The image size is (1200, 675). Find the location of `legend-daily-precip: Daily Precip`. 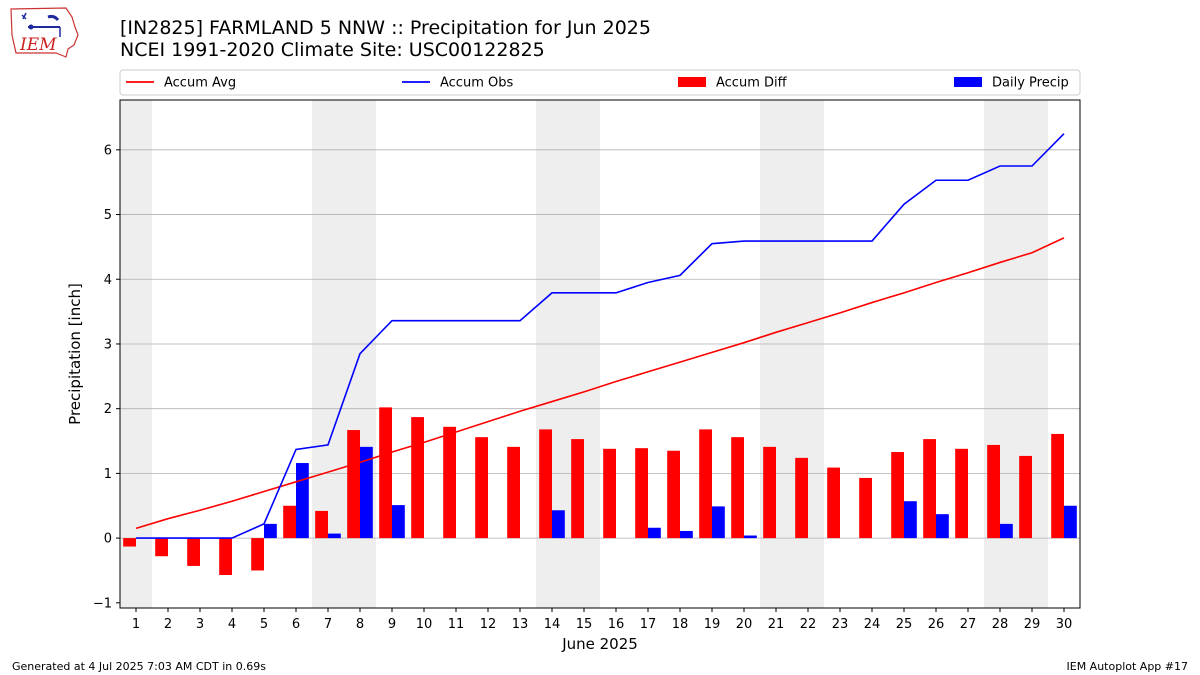

legend-daily-precip: Daily Precip is located at coordinates (1011, 83).